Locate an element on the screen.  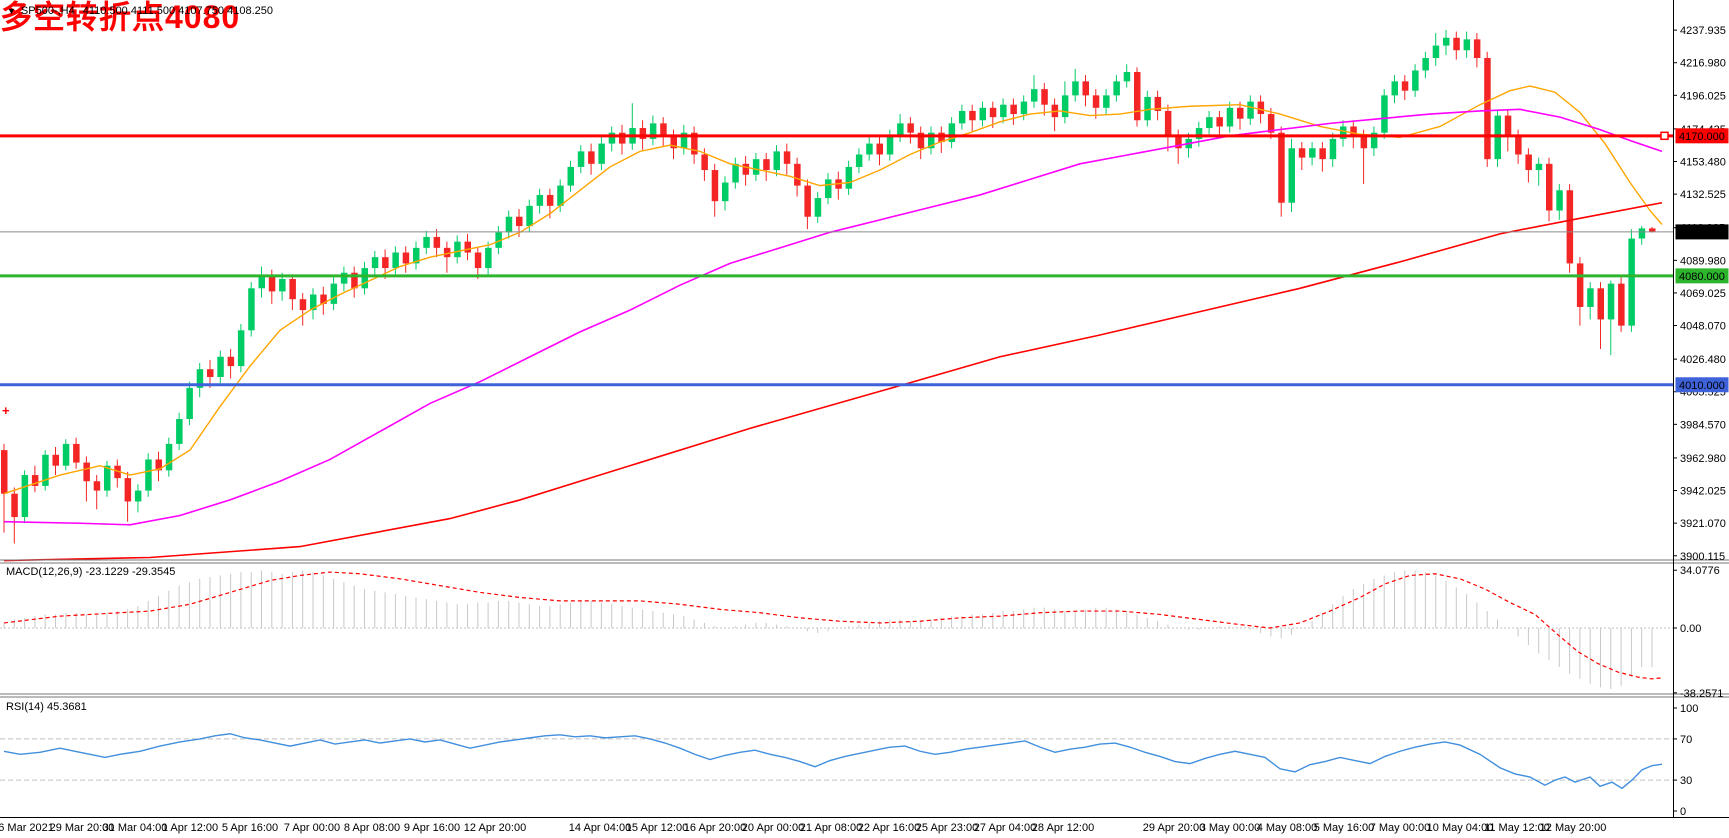
left-price-cross-icon: + is located at coordinates (6, 410).